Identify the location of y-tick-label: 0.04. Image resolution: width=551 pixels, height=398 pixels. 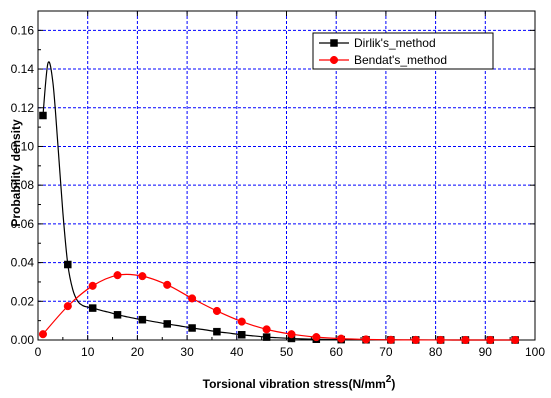
(23, 263).